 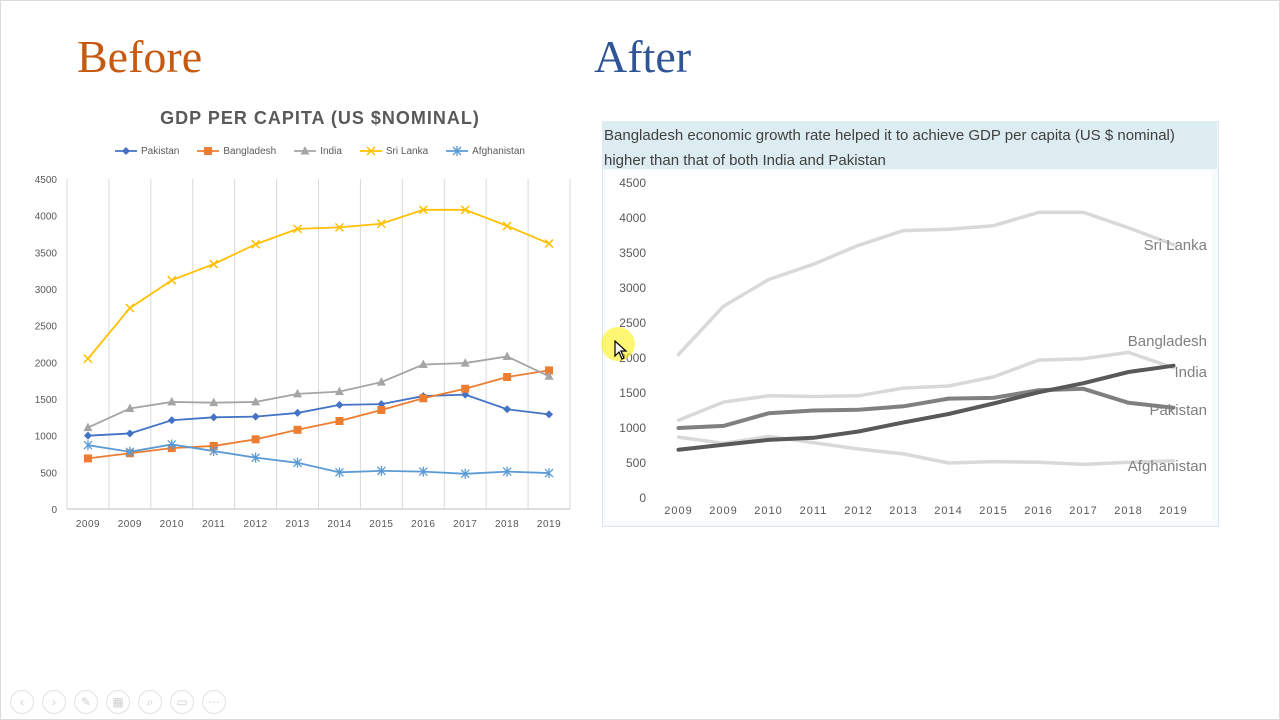 What do you see at coordinates (140, 56) in the screenshot?
I see `before-heading: Before` at bounding box center [140, 56].